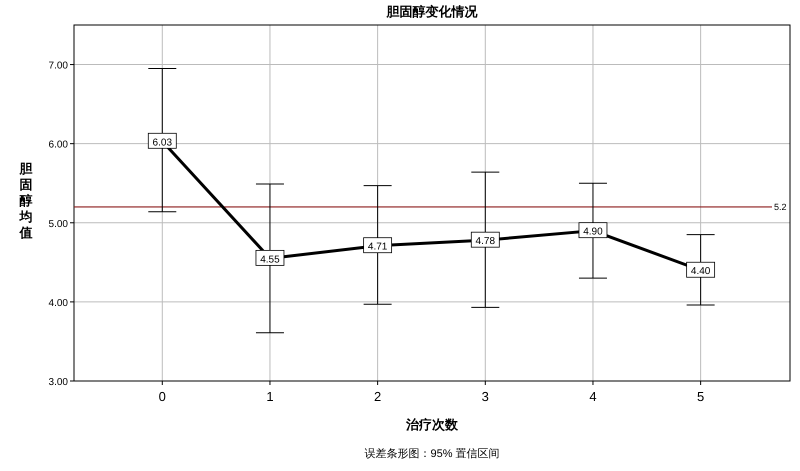 This screenshot has height=471, width=800. Describe the element at coordinates (58, 382) in the screenshot. I see `y-tick-label: 3.00` at that location.